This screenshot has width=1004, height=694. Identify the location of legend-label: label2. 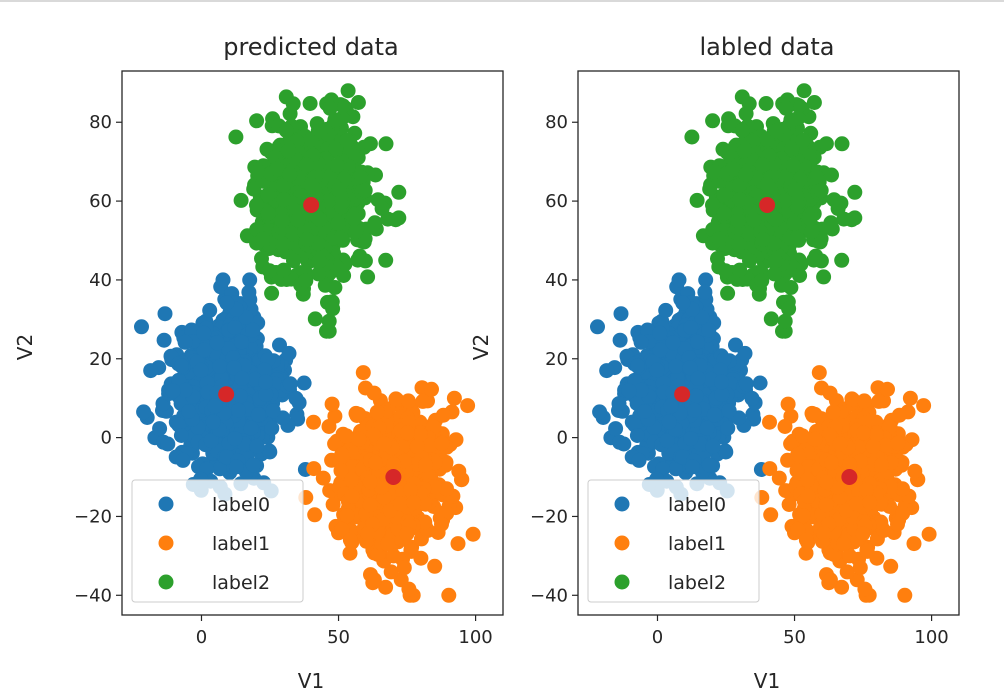
(241, 583).